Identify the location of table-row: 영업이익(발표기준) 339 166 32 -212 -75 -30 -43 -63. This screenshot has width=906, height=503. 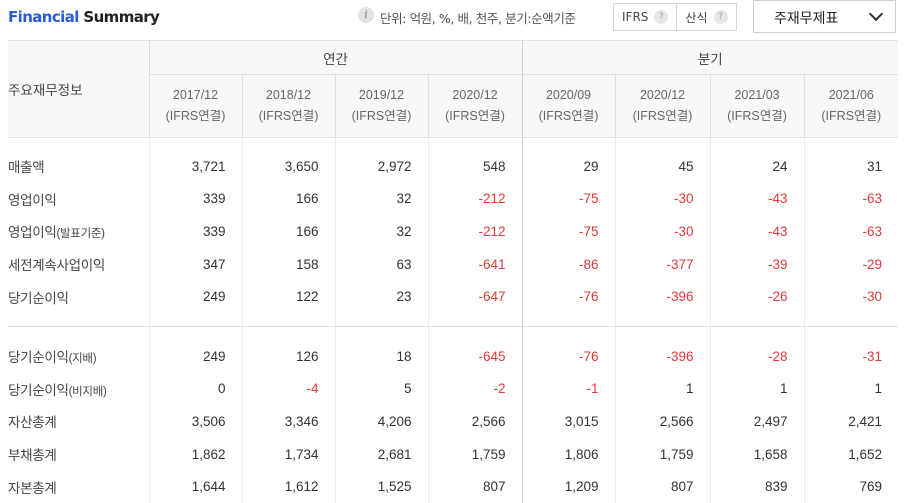
(453, 231).